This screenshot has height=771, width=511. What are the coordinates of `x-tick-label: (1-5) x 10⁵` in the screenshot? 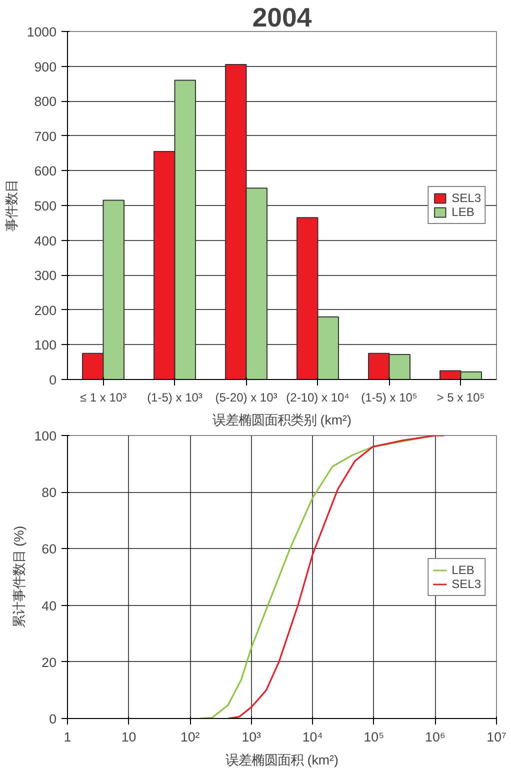 It's located at (389, 397).